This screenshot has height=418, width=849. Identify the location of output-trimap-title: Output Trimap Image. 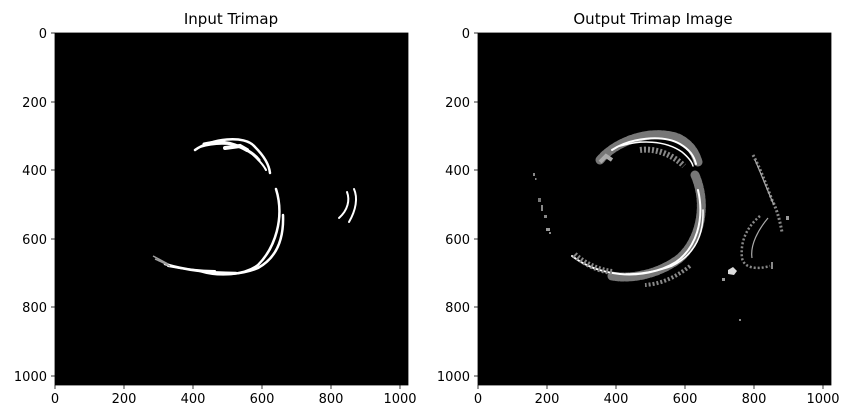
(652, 19).